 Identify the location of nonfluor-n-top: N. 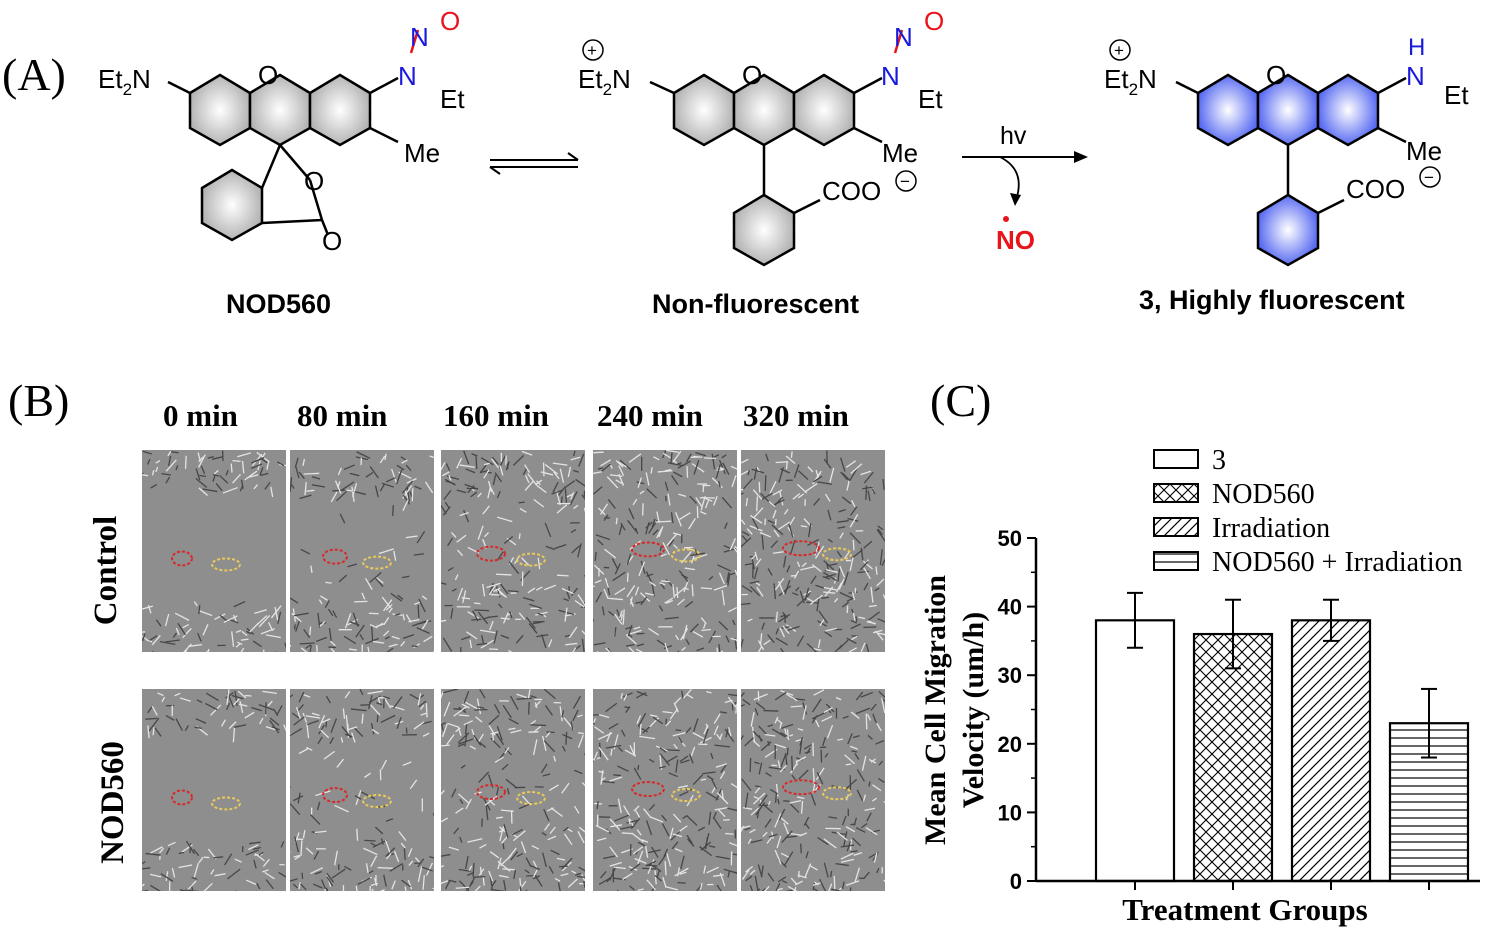
(903, 37).